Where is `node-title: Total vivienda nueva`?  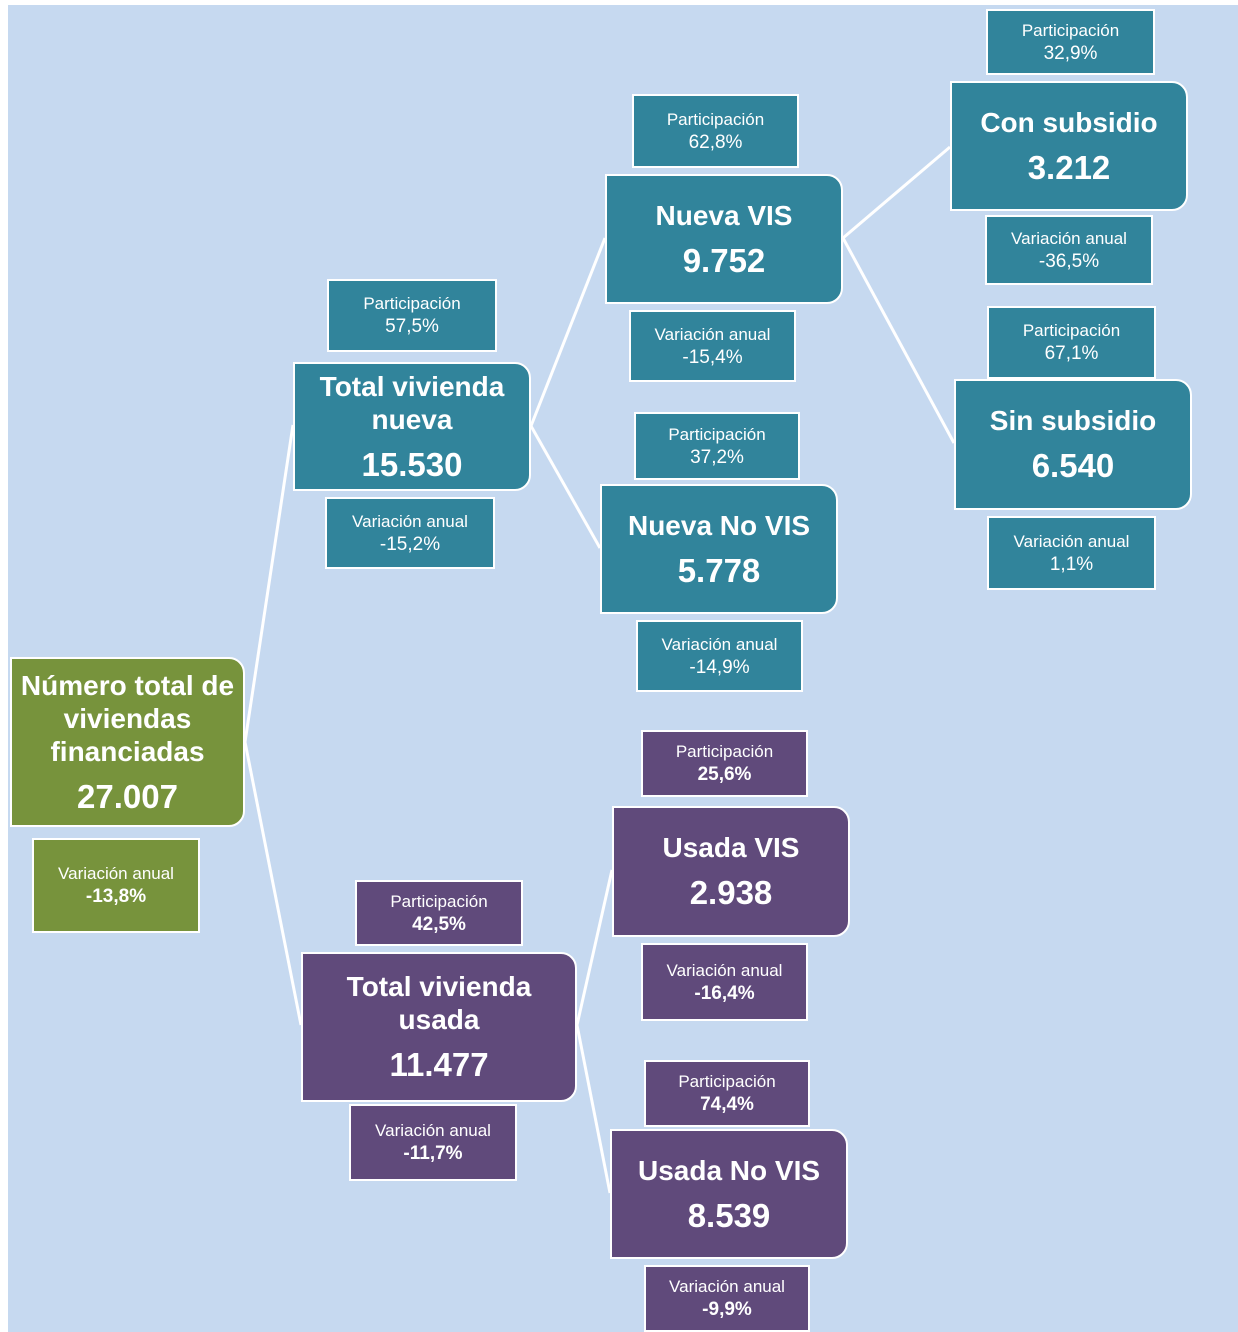
node-title: Total vivienda nueva is located at coordinates (412, 402).